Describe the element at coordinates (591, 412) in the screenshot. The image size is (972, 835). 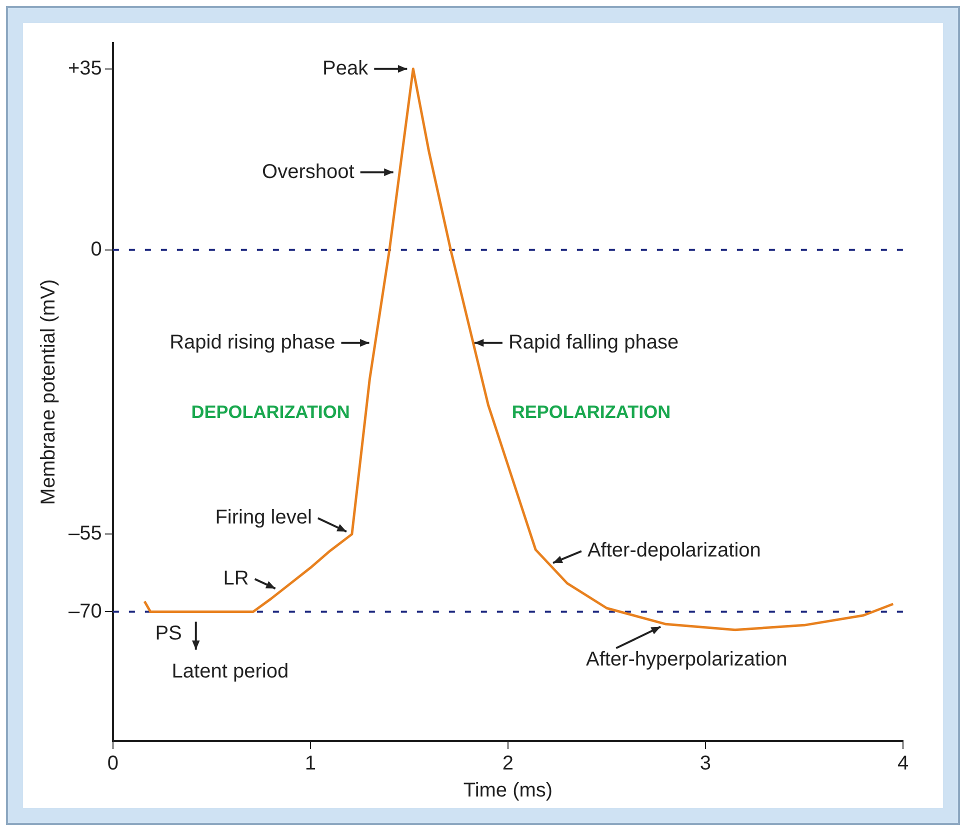
I see `annotation: REPOLARIZATION` at that location.